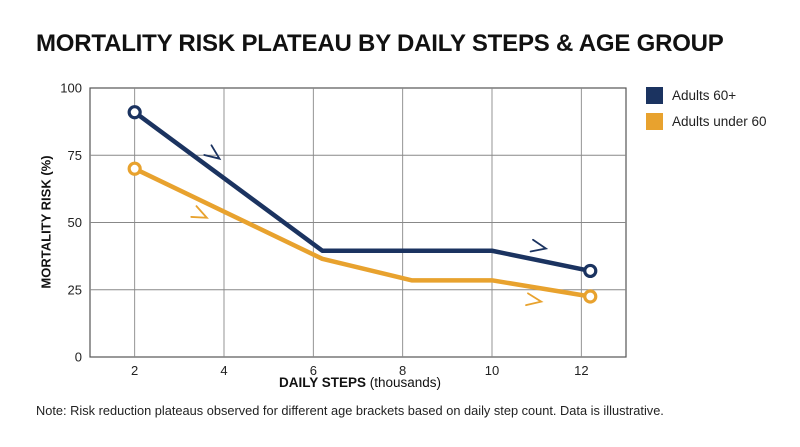 This screenshot has width=800, height=447. I want to click on series-point-0-start, so click(134, 112).